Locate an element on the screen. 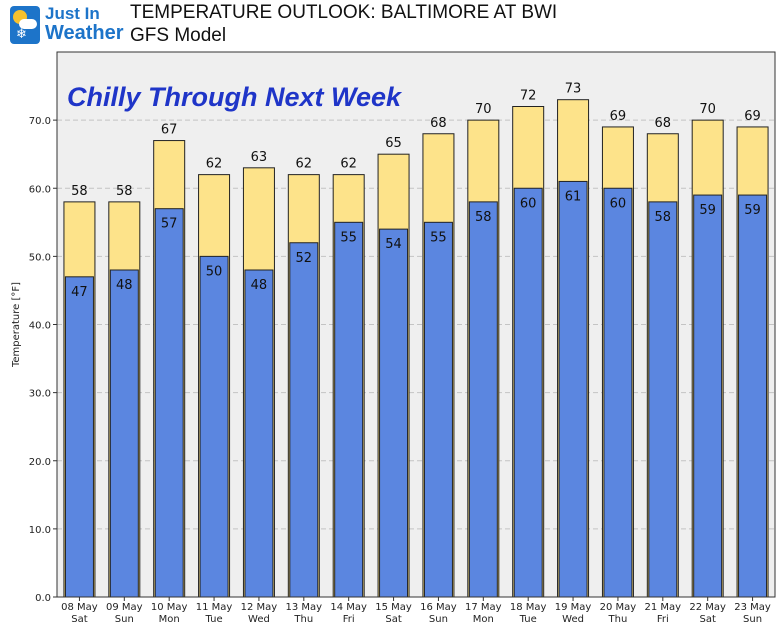 Image resolution: width=780 pixels, height=629 pixels. x-tick-date: 19 May is located at coordinates (573, 607).